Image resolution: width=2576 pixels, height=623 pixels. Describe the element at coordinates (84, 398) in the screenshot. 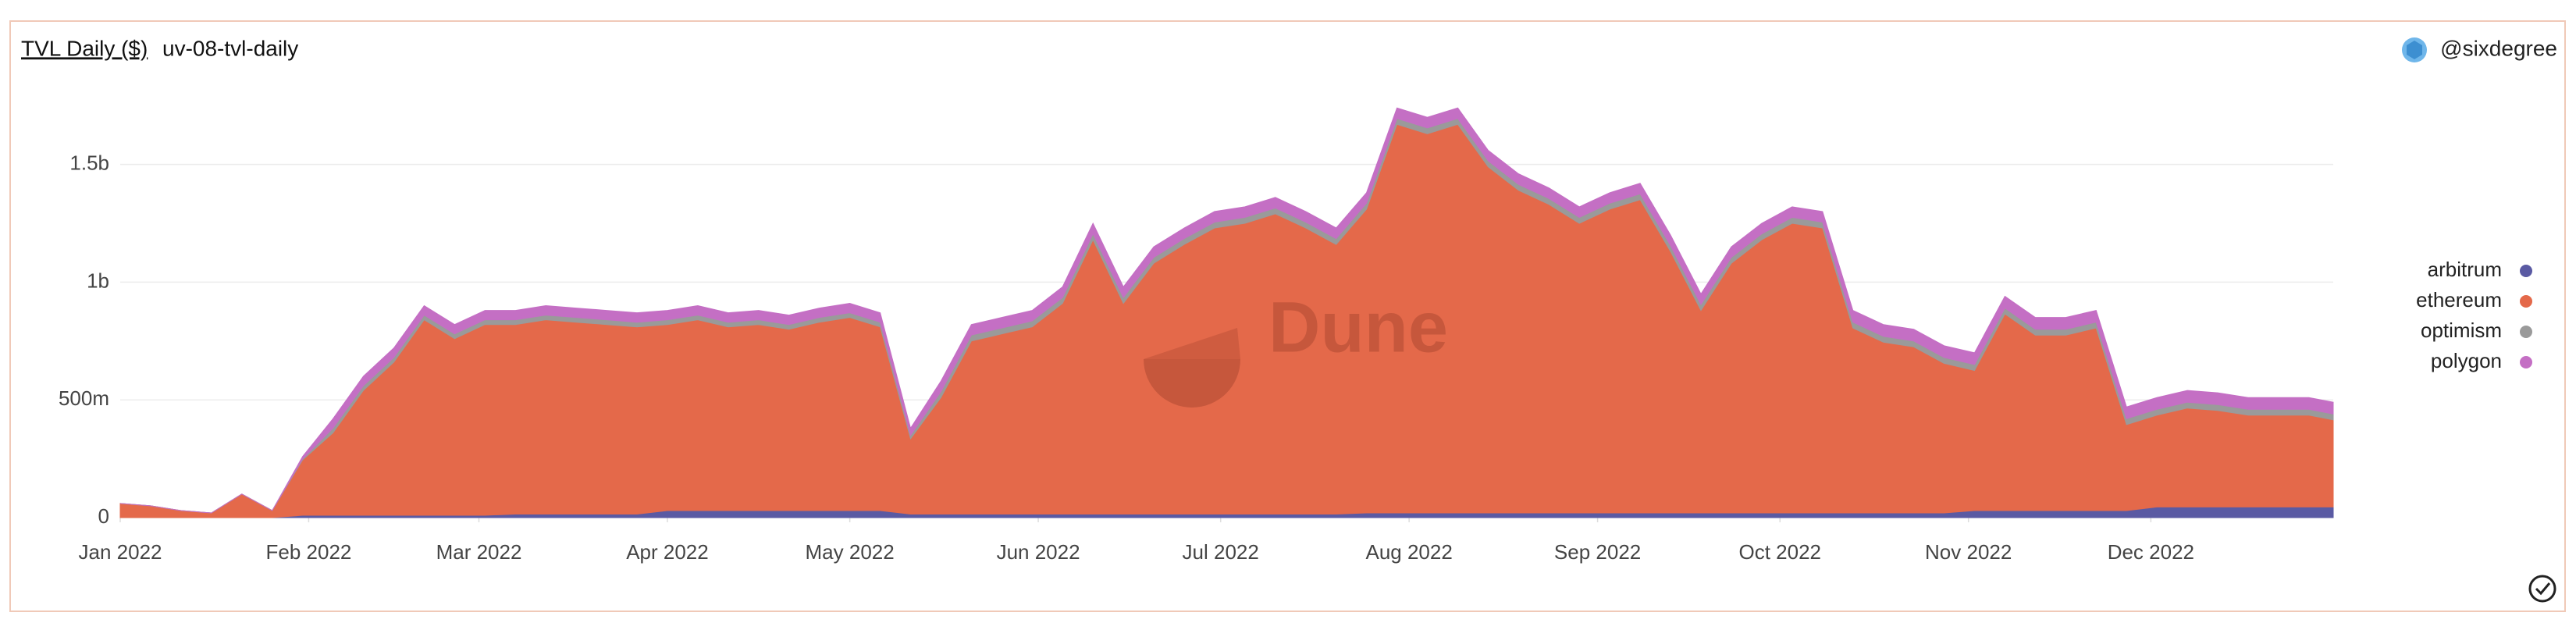

I see `y-tick-label: 500m` at that location.